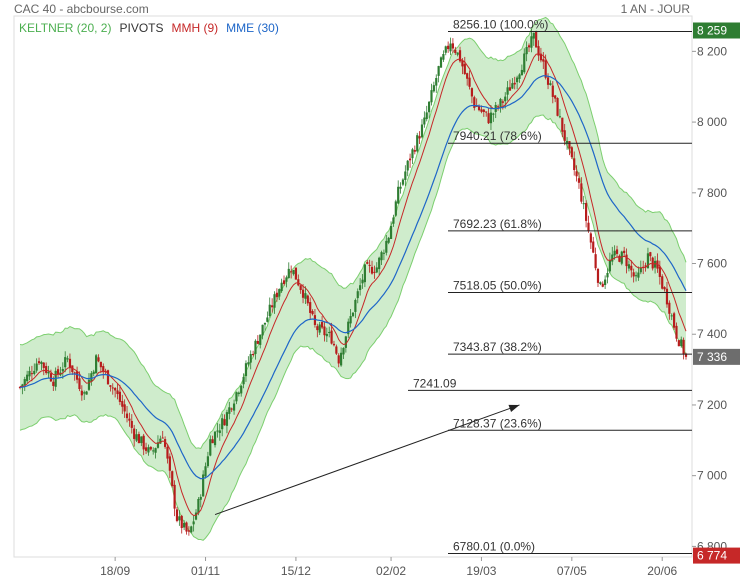 The width and height of the screenshot is (740, 580). What do you see at coordinates (252, 28) in the screenshot?
I see `indicator-3: MME (30)` at bounding box center [252, 28].